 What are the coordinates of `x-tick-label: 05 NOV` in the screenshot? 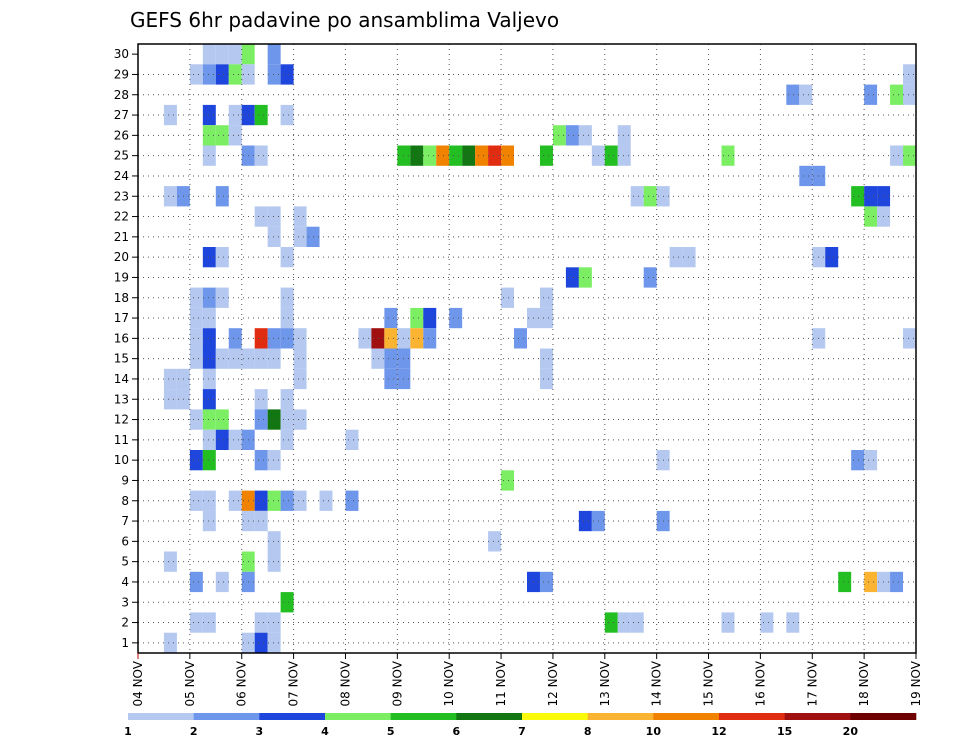 It's located at (190, 683).